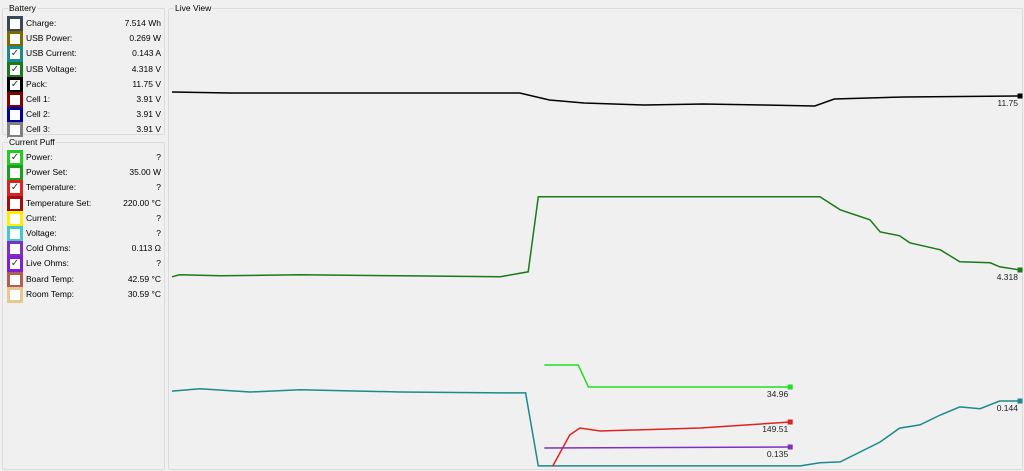 The height and width of the screenshot is (471, 1024). Describe the element at coordinates (84, 115) in the screenshot. I see `row-battery-cell-2: Cell 2: 3.91 V` at that location.